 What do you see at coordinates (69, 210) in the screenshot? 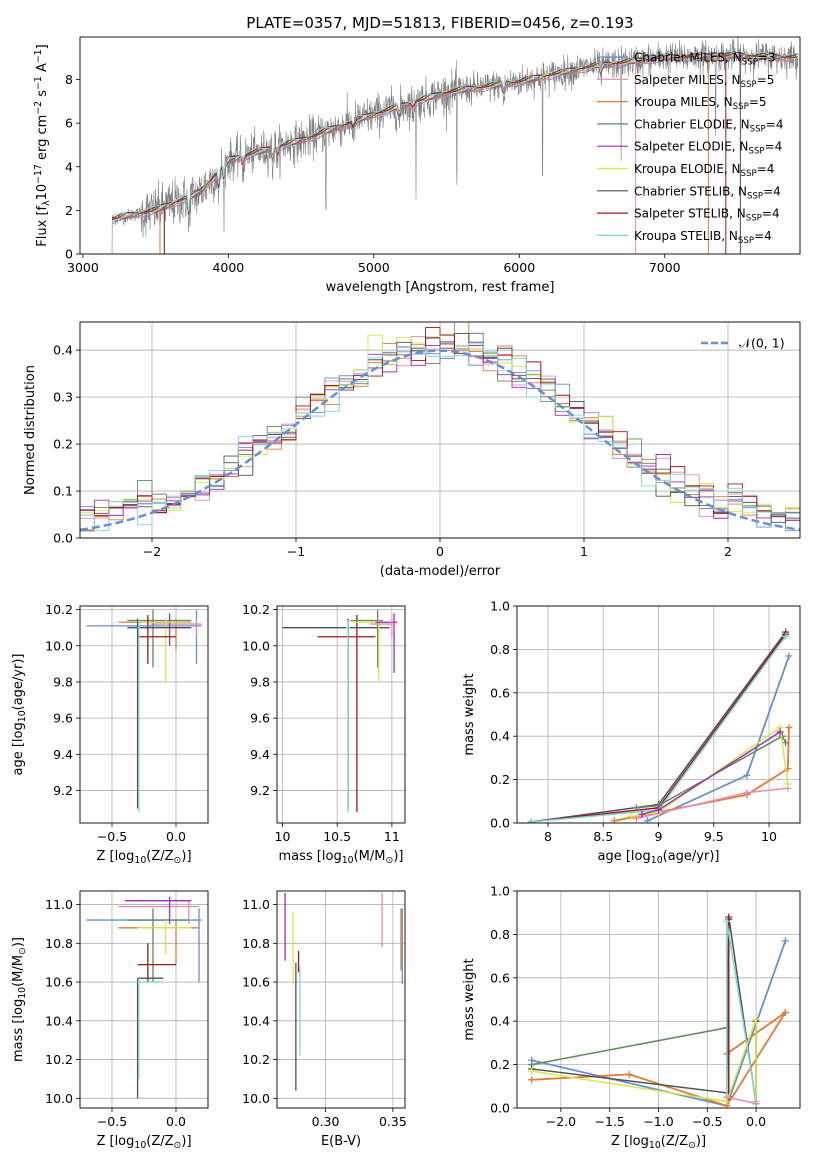
I see `y-tick-label: 2` at bounding box center [69, 210].